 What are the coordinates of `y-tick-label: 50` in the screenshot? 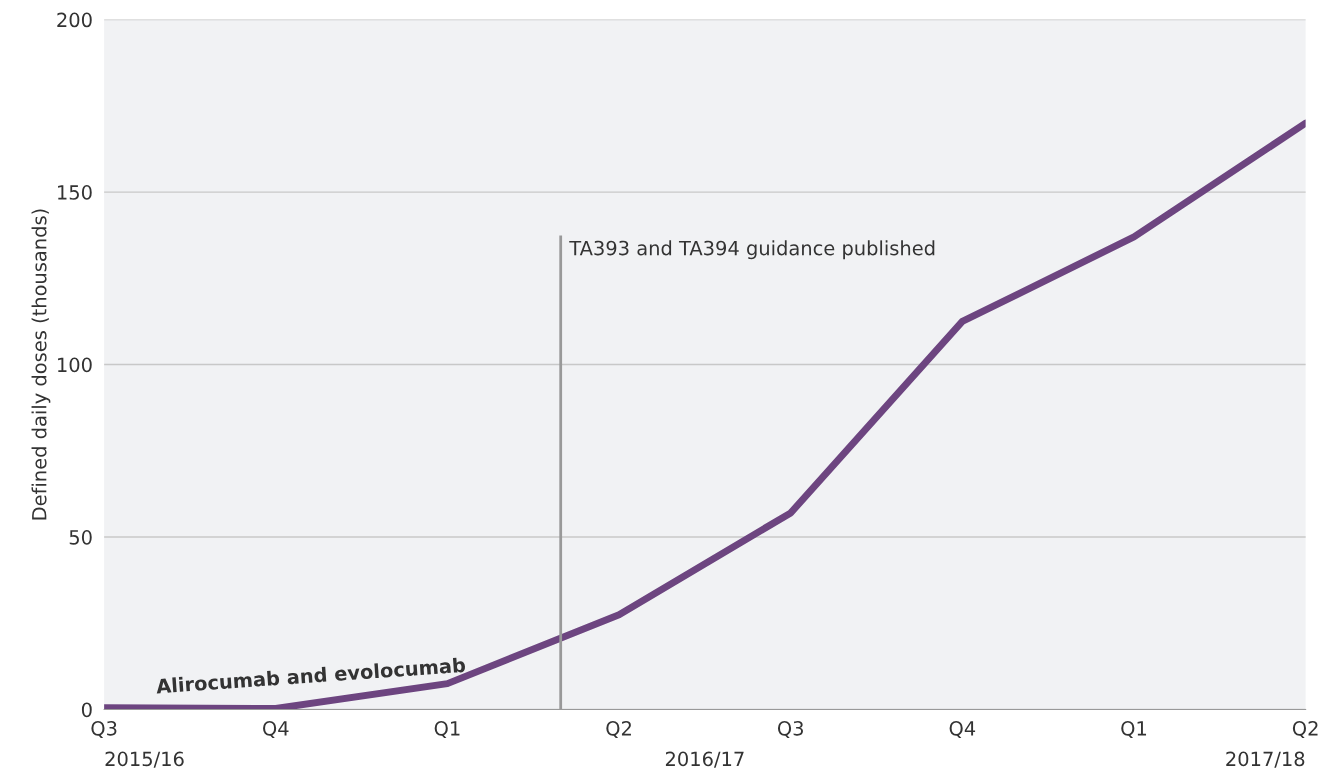 It's located at (80, 537).